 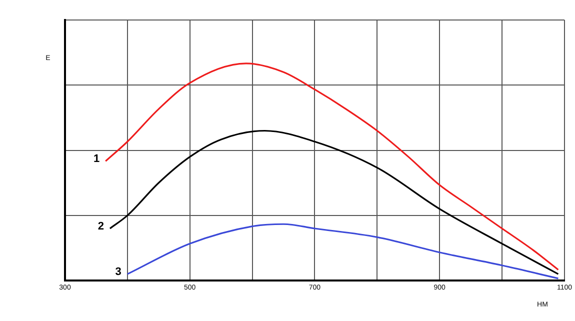 I want to click on series-label: 2, so click(x=101, y=226).